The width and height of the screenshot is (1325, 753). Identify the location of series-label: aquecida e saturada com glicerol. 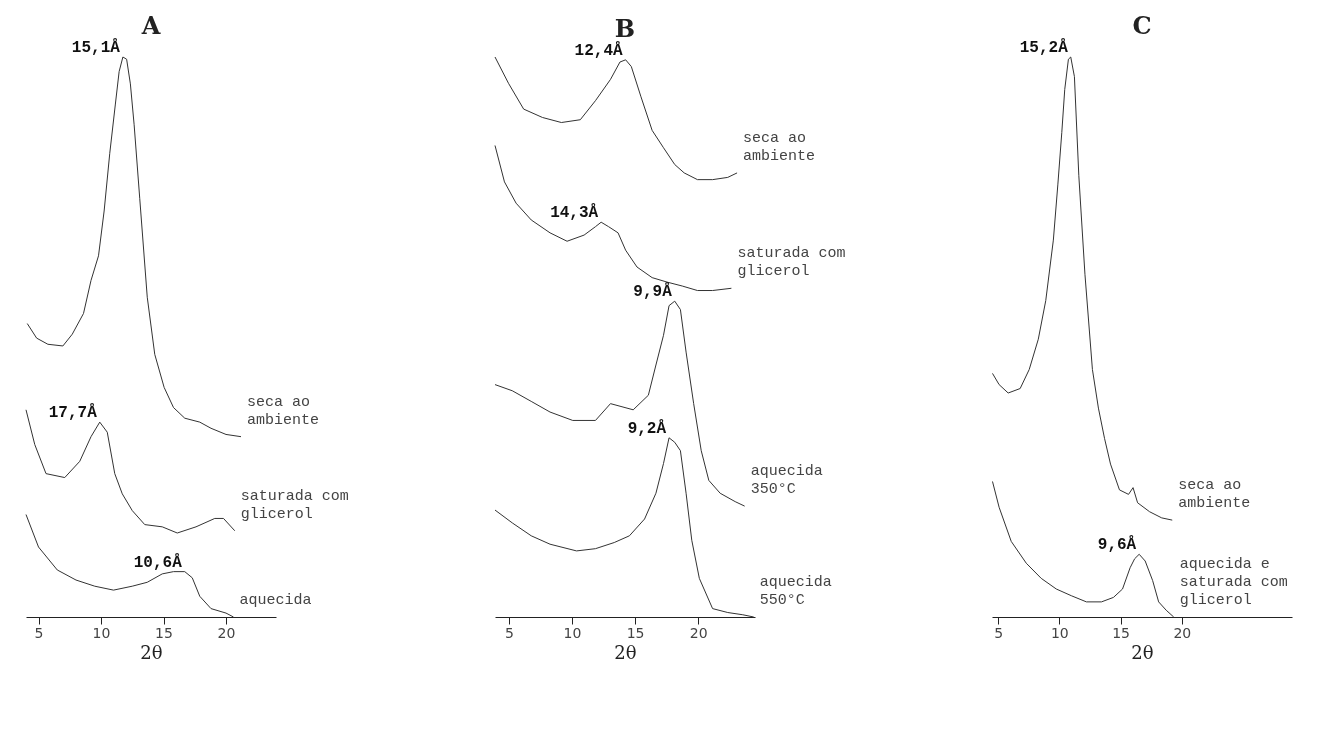
(1233, 582).